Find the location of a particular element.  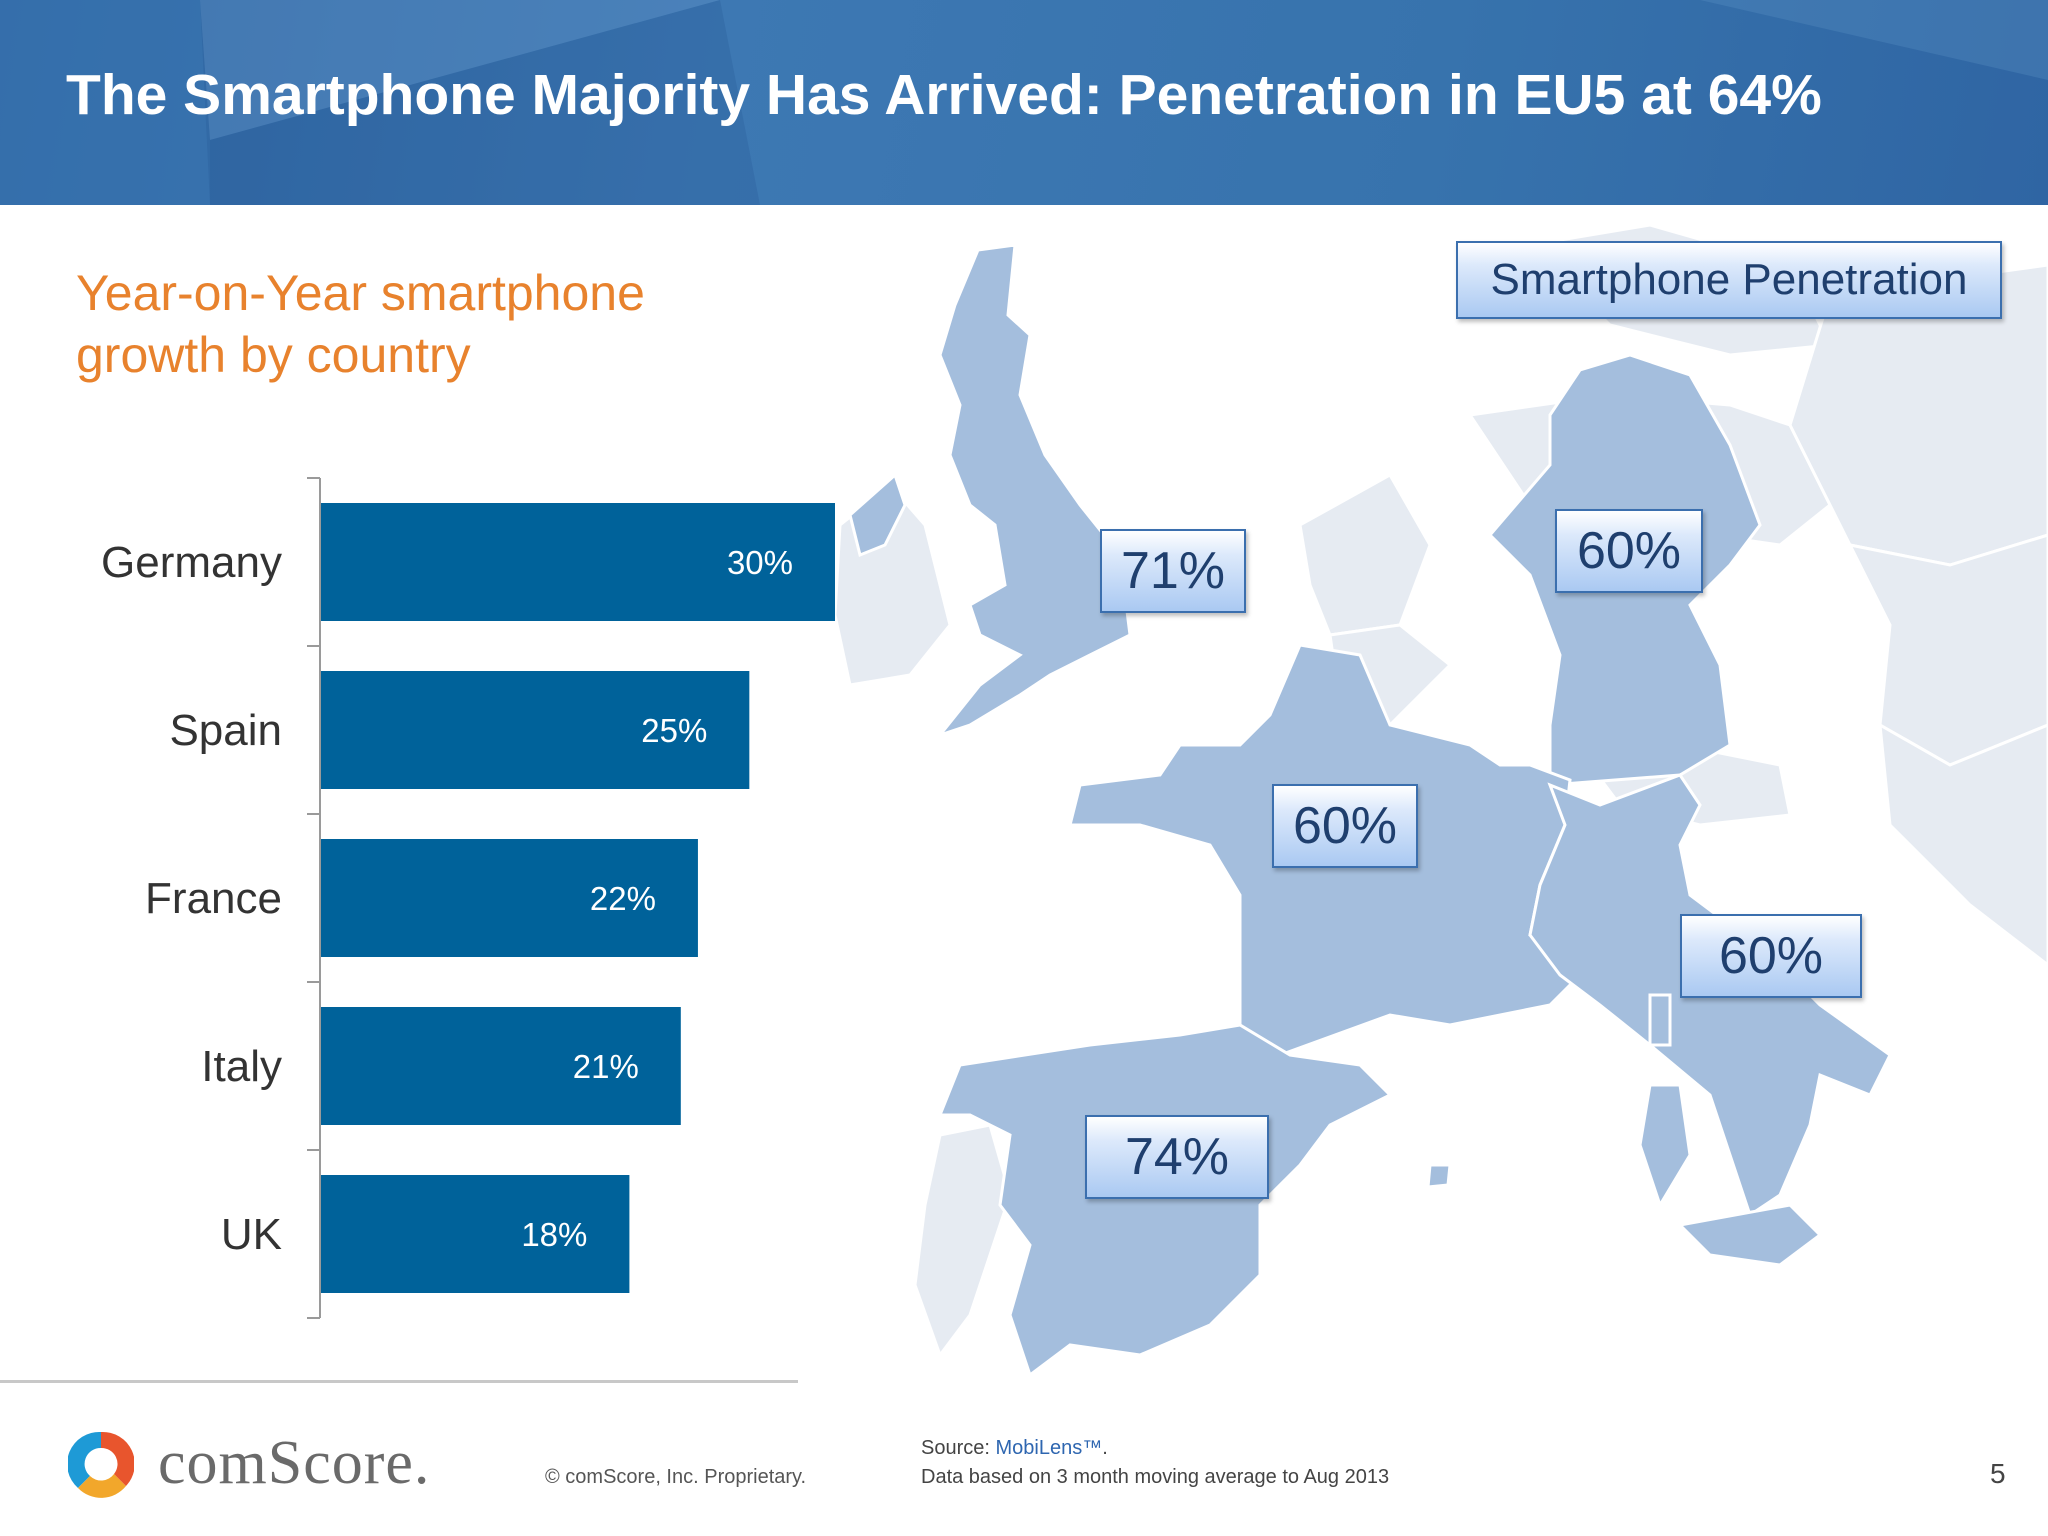

source-link: MobiLens™ is located at coordinates (1049, 1448).